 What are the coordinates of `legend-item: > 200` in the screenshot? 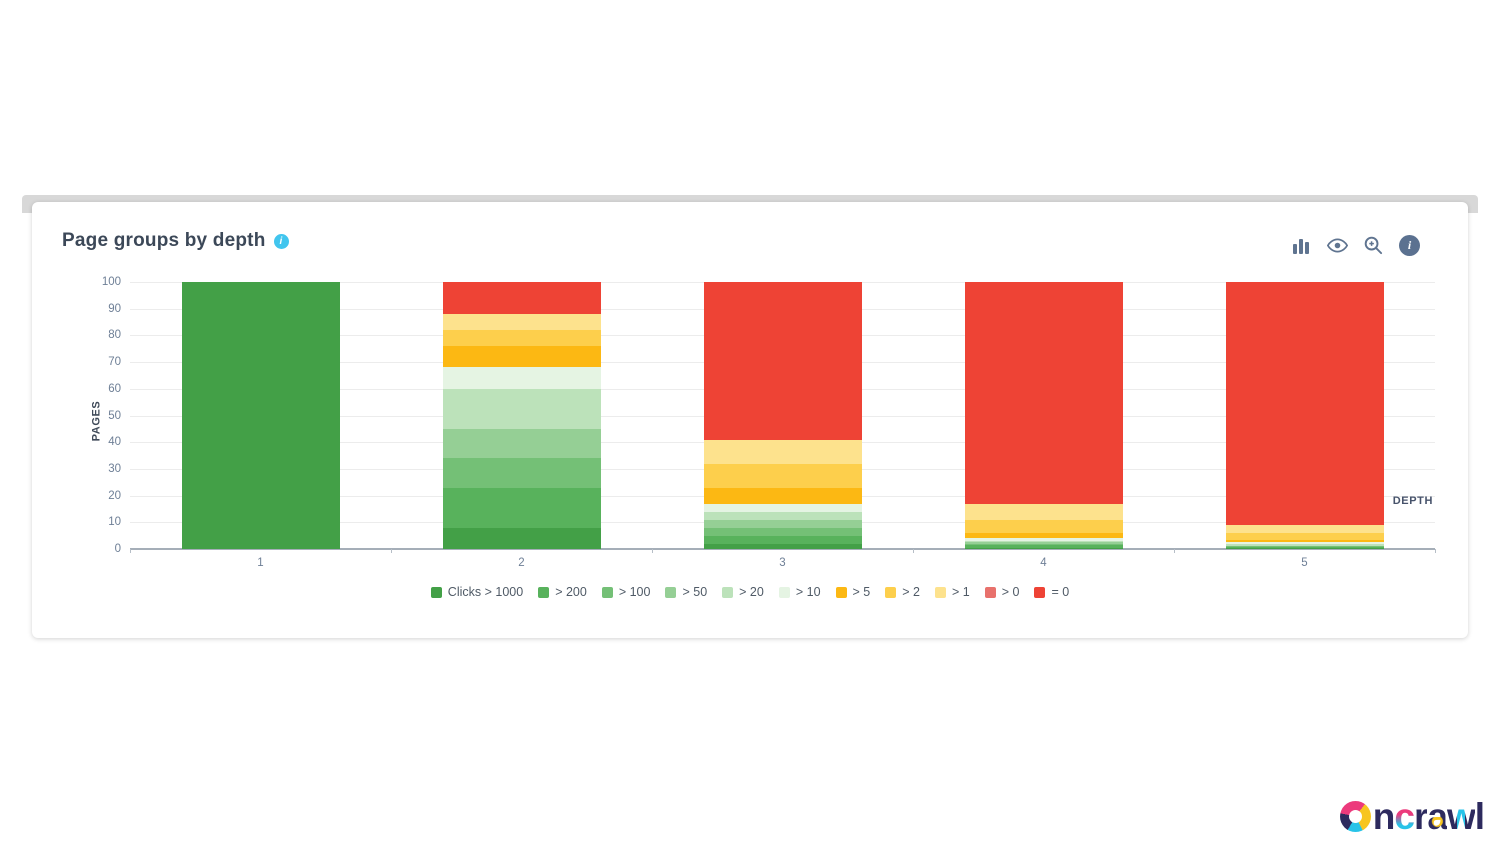 It's located at (562, 592).